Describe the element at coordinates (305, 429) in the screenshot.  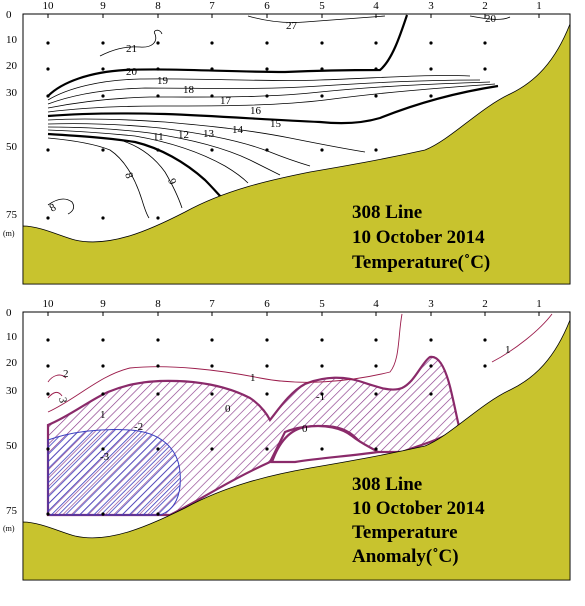
I see `contour-label: 0` at that location.